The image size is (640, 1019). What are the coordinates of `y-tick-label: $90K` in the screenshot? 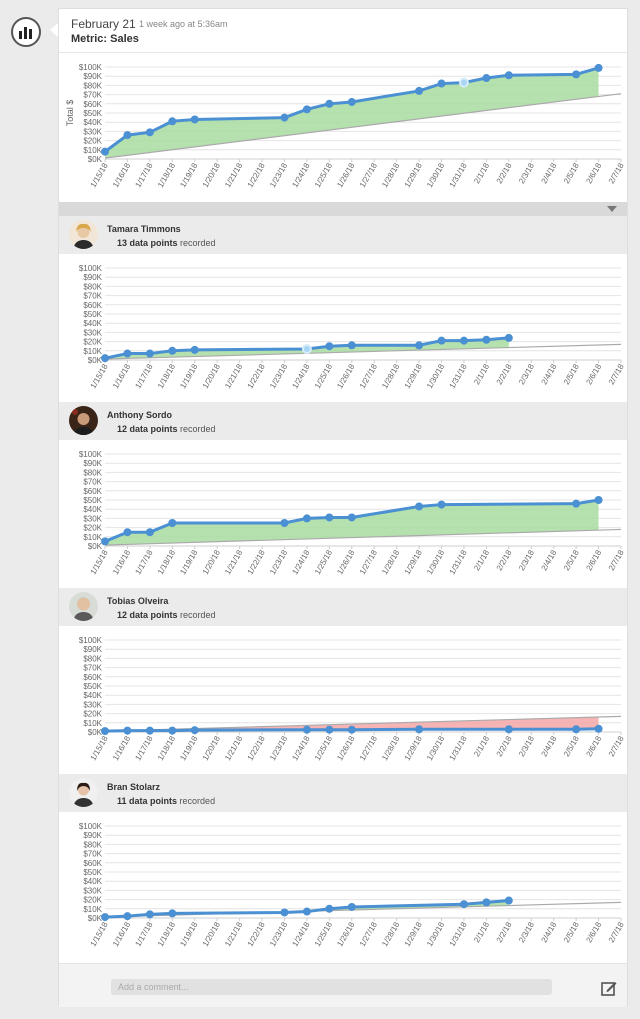 It's located at (92, 649).